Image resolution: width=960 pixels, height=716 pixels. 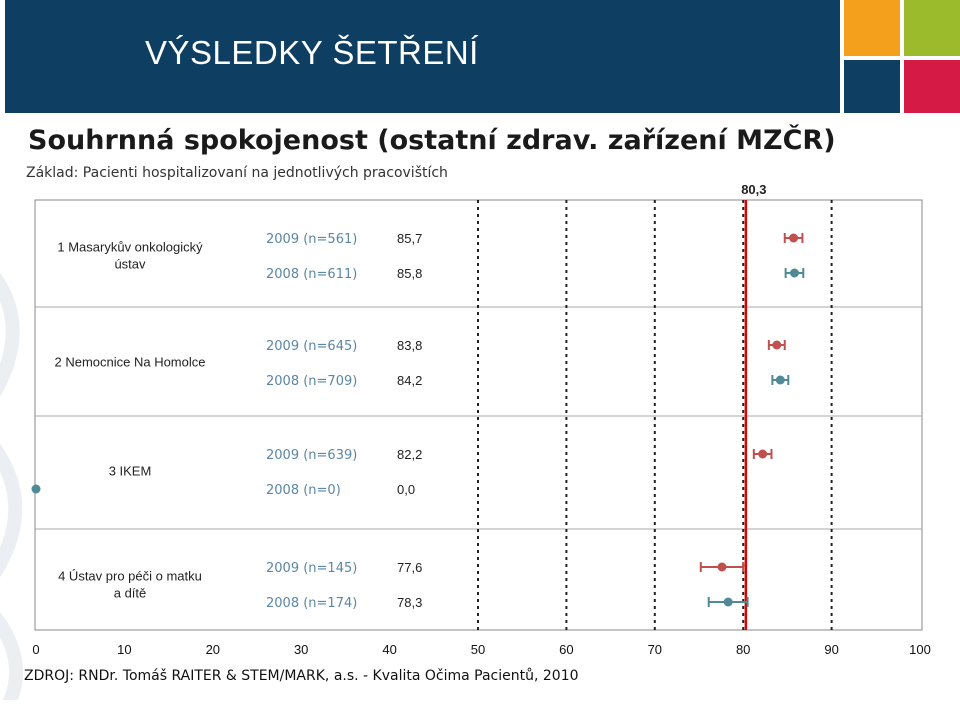 What do you see at coordinates (11, 486) in the screenshot?
I see `watermark-decoration` at bounding box center [11, 486].